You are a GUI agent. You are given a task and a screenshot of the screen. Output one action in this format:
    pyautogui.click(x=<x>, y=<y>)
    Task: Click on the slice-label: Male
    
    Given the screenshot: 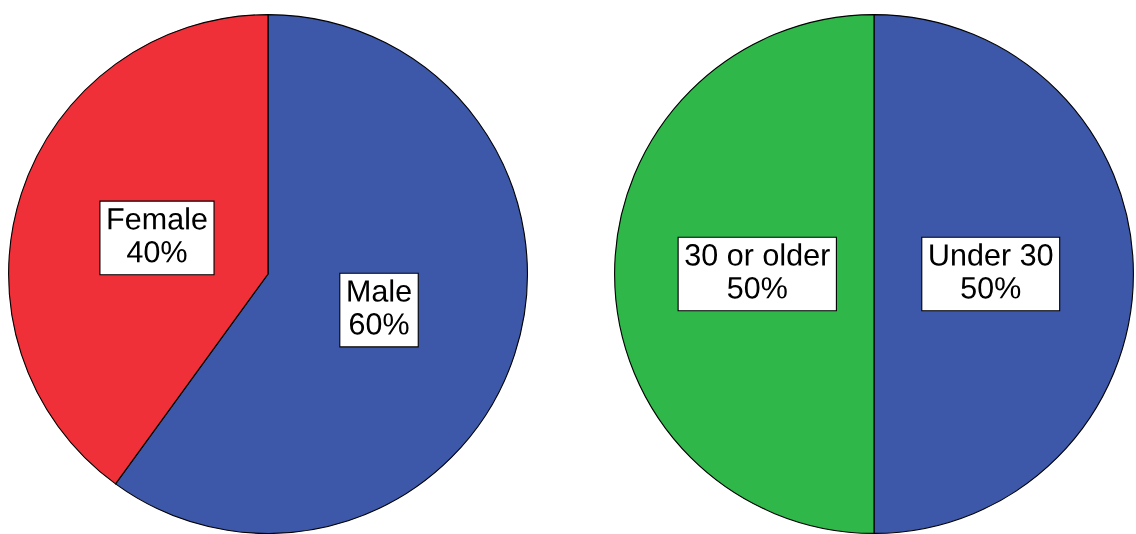 What is the action you would take?
    pyautogui.click(x=379, y=290)
    